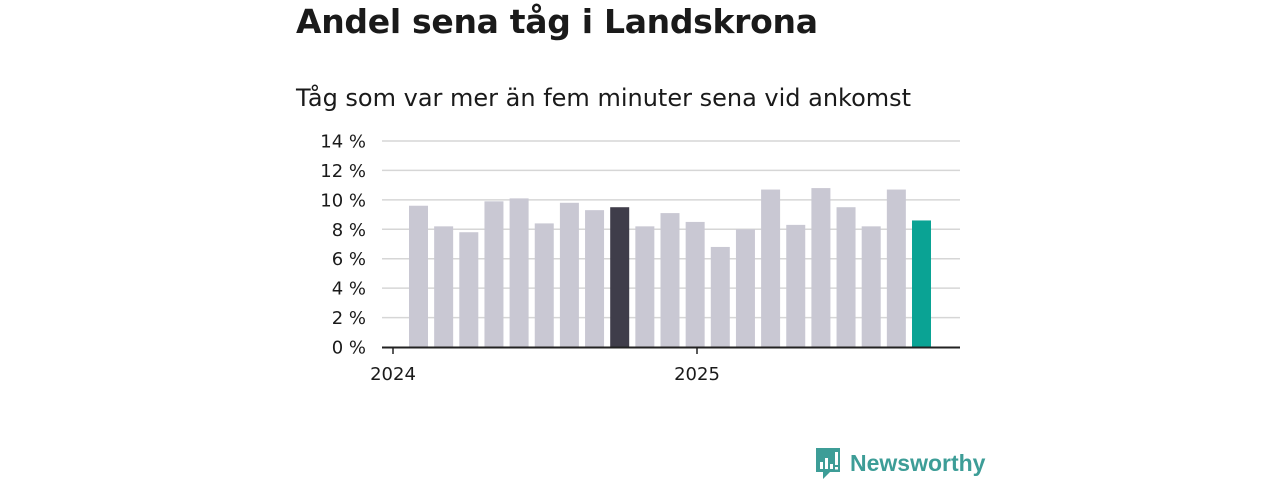 The image size is (1280, 480). What do you see at coordinates (349, 259) in the screenshot?
I see `y-tick-label: 6 %` at bounding box center [349, 259].